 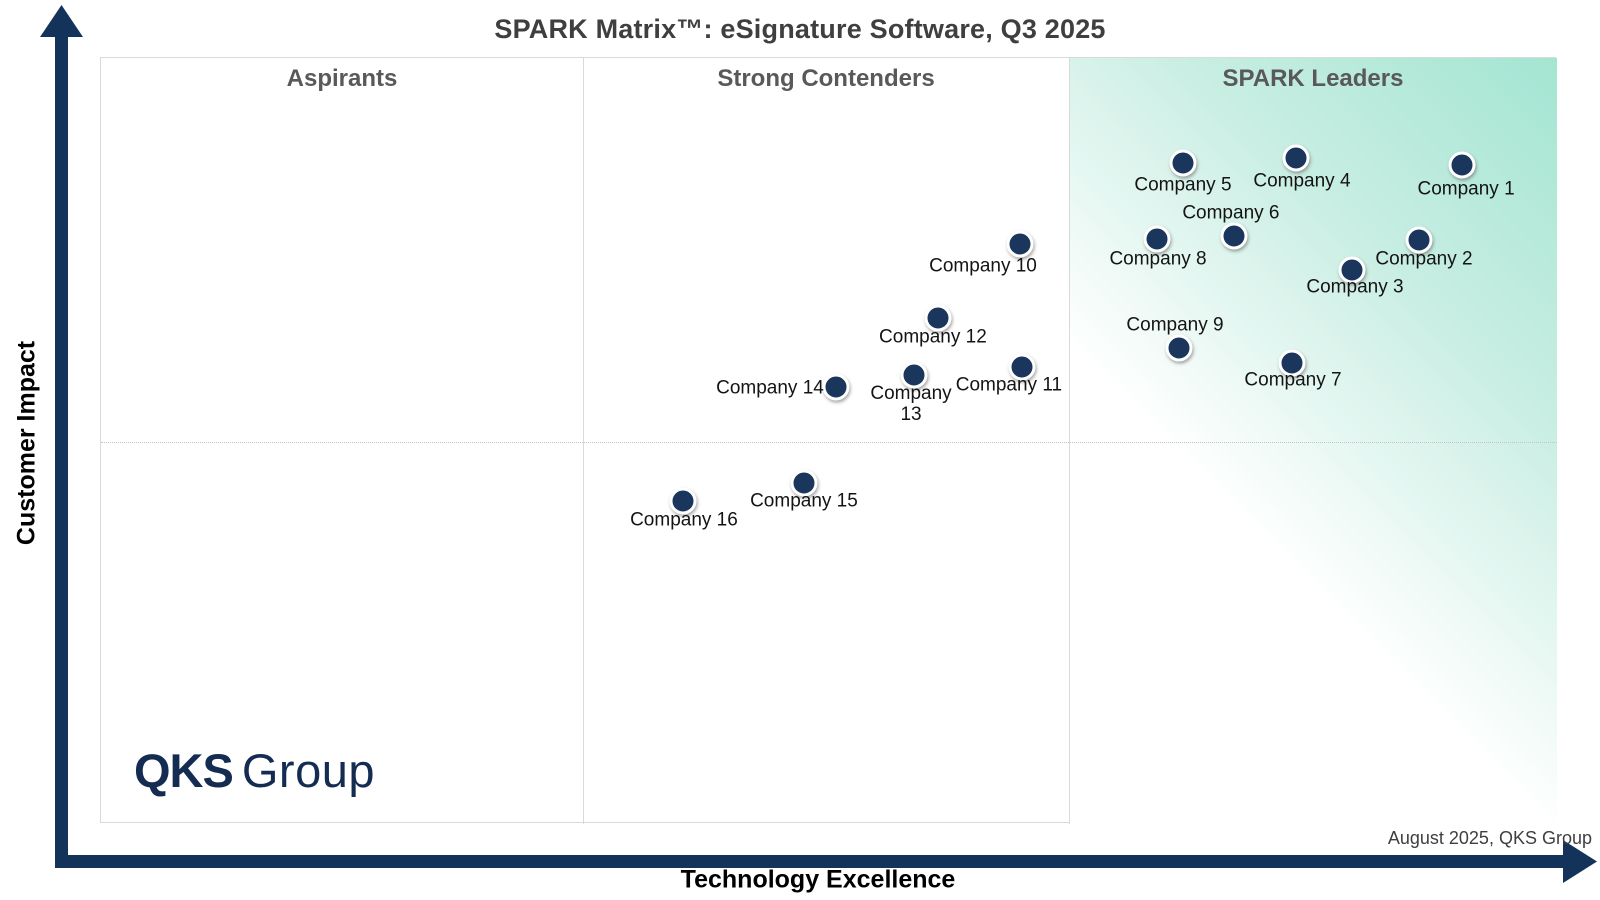 I want to click on company-label: Company 5, so click(x=1183, y=185).